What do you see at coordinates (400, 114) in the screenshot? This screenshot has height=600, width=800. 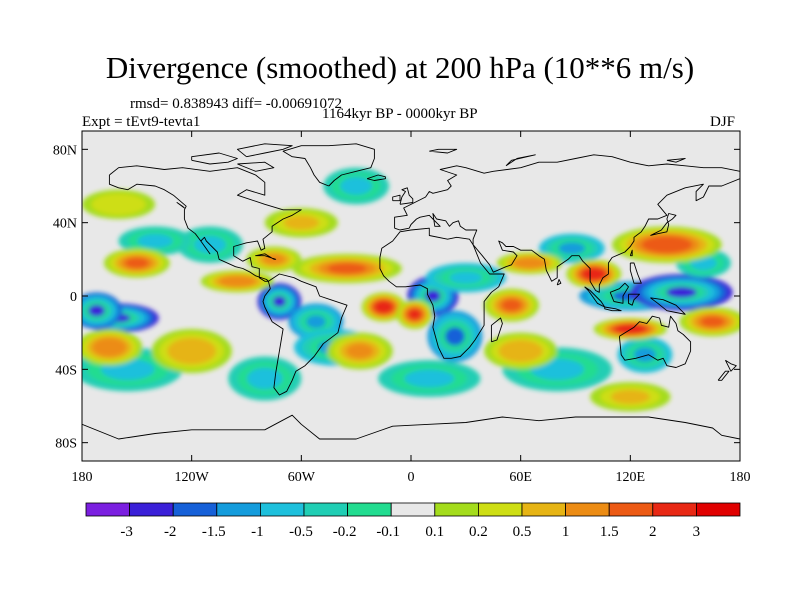 I see `period-label: 1164kyr BP - 0000kyr BP` at bounding box center [400, 114].